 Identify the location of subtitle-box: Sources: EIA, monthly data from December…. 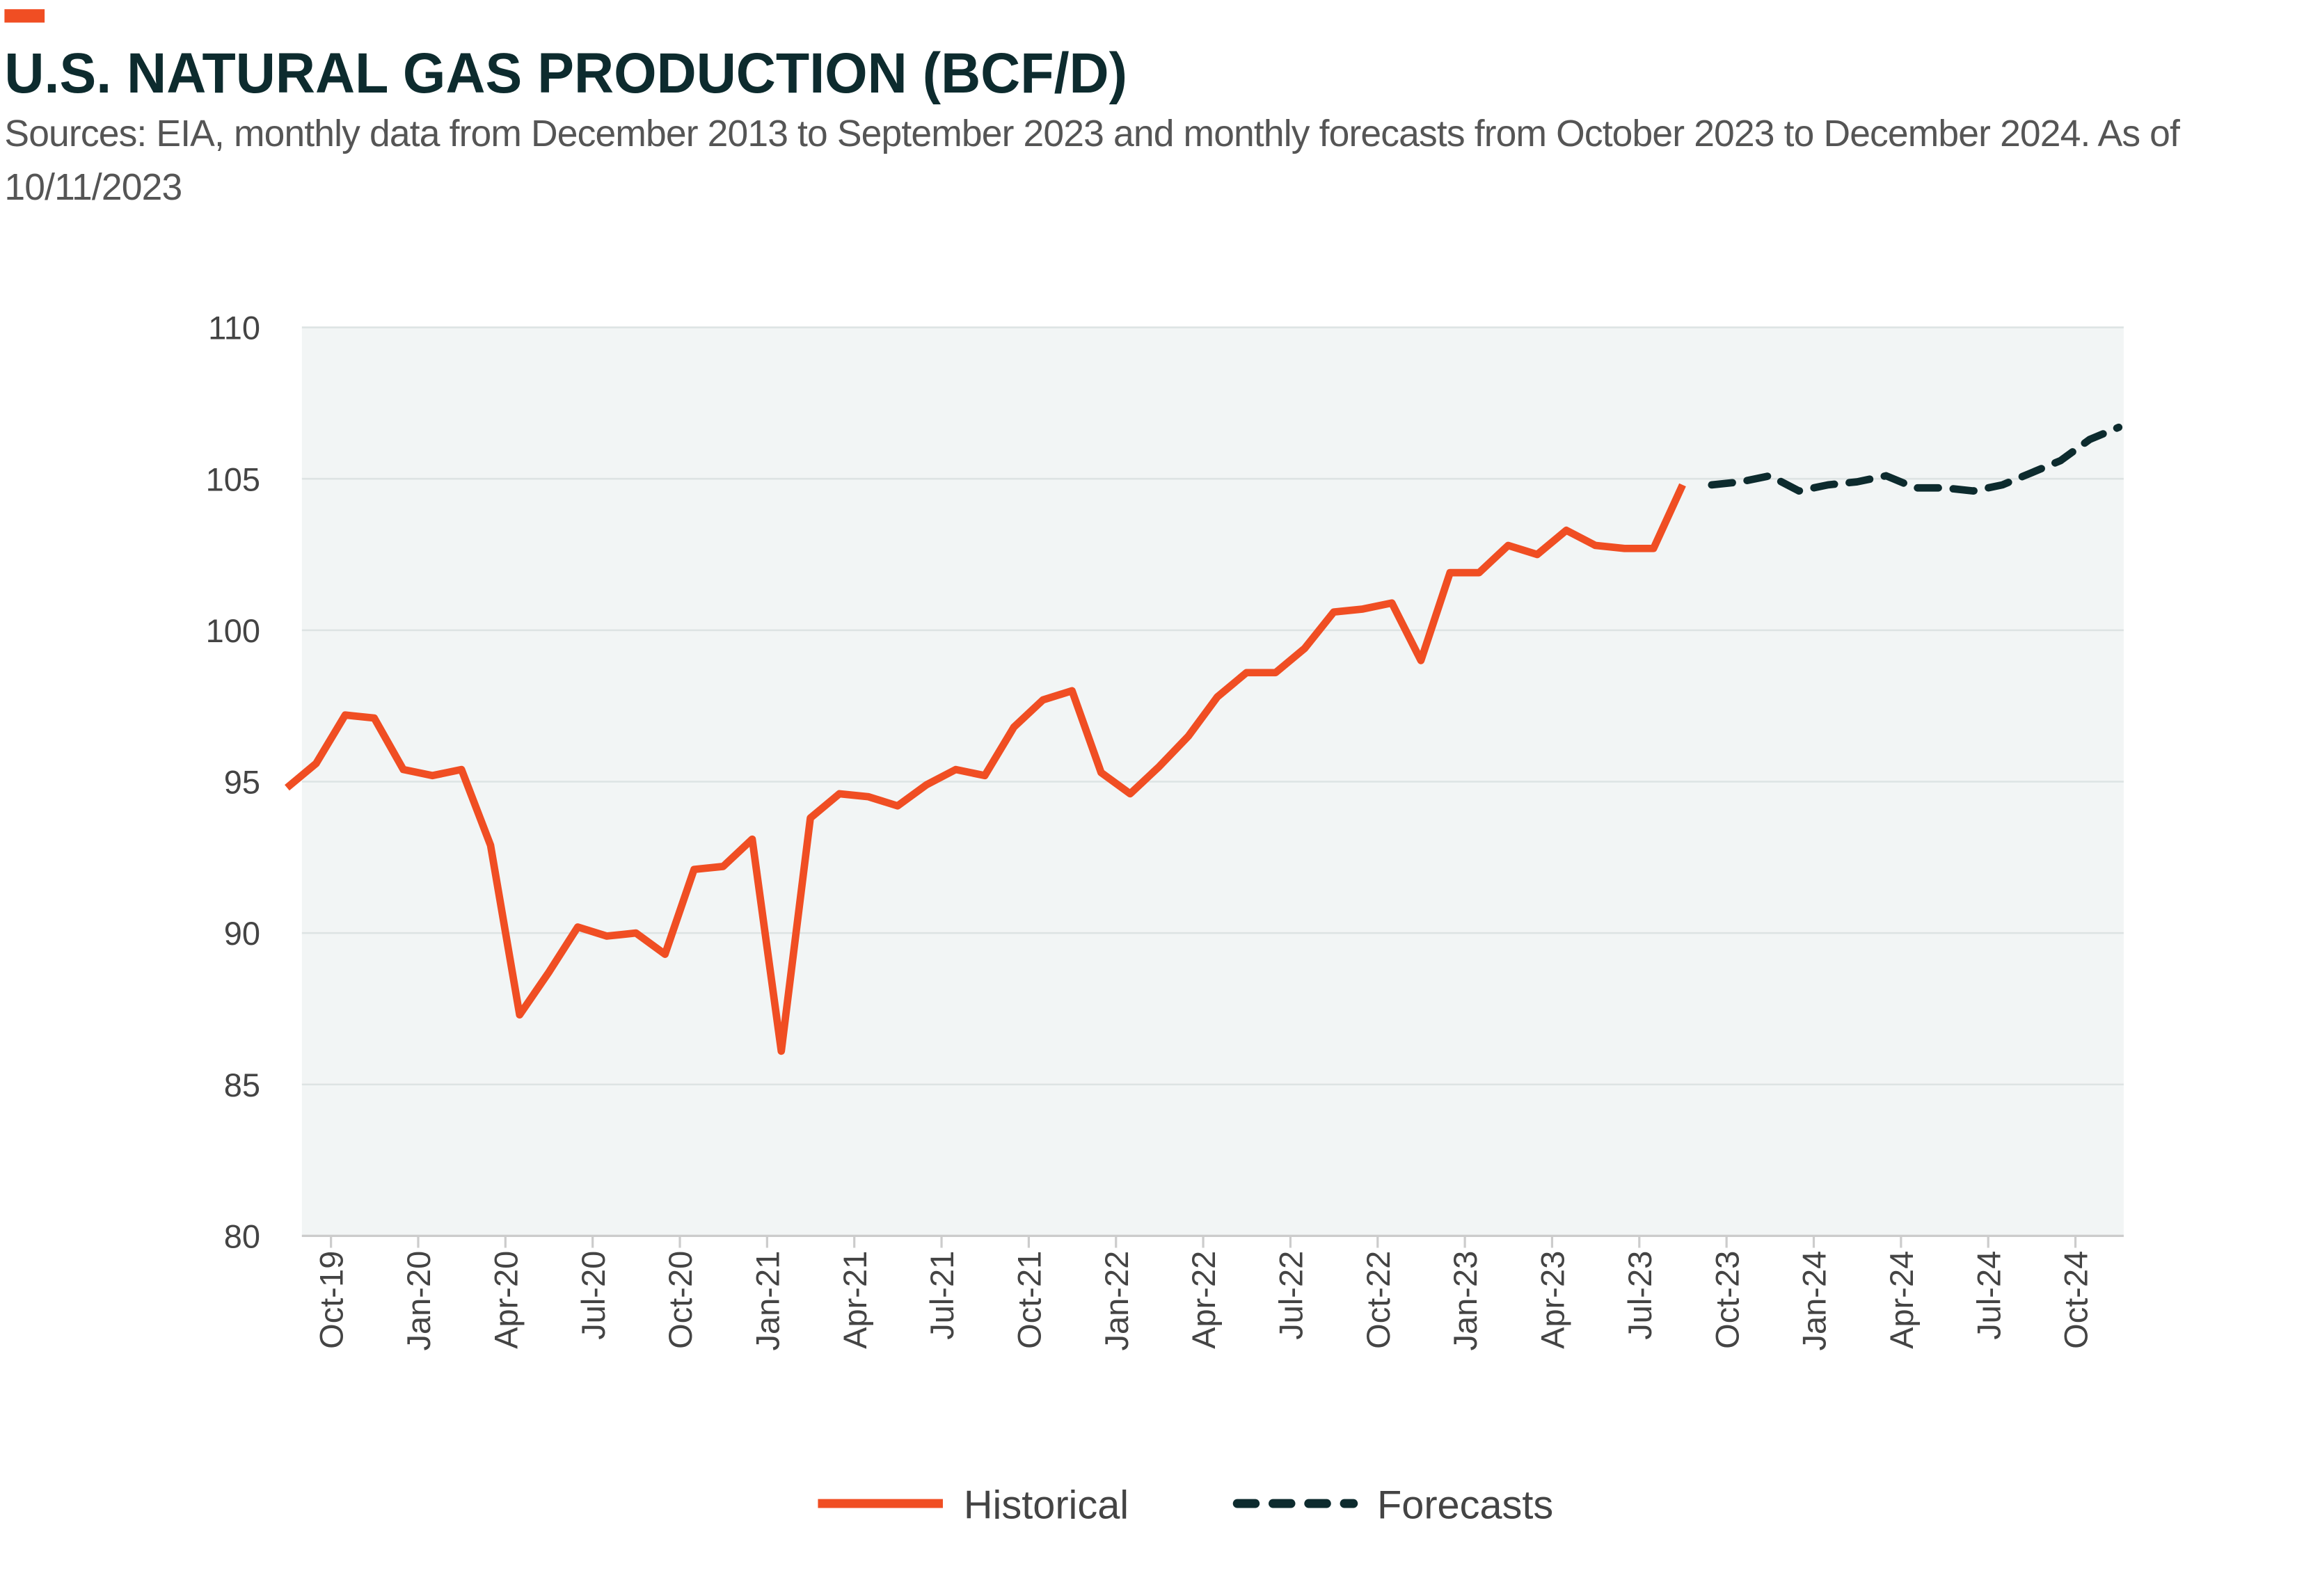
(1092, 161).